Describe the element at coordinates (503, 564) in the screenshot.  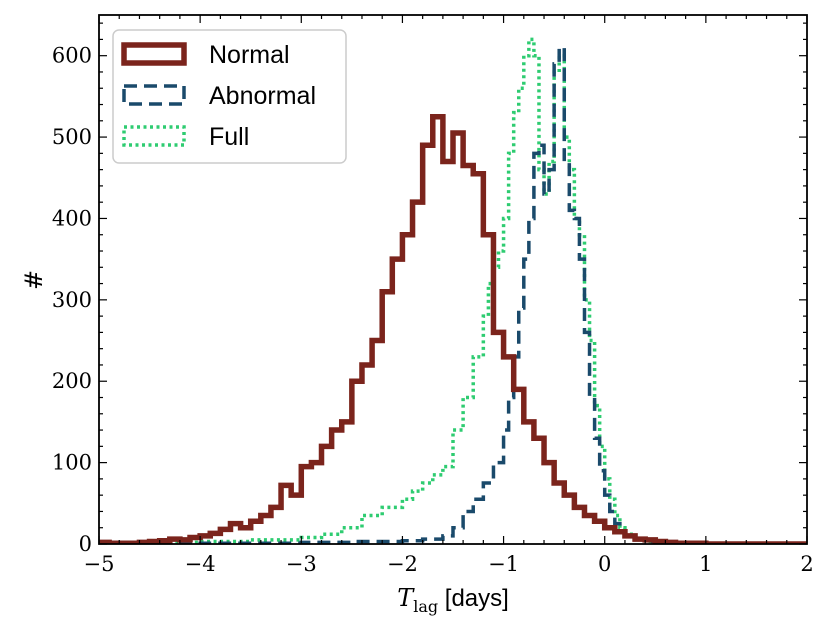
I see `x-tick-label: −1` at that location.